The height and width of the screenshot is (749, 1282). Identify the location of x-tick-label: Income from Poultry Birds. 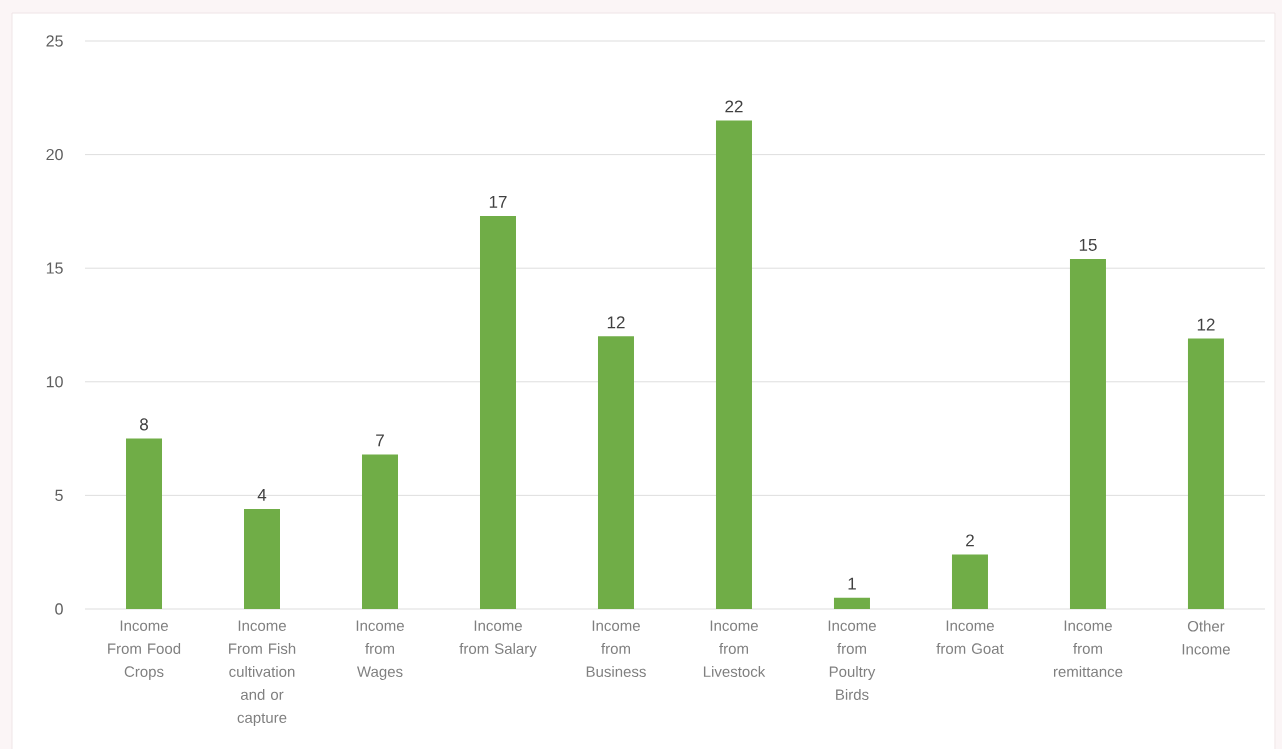
(852, 660).